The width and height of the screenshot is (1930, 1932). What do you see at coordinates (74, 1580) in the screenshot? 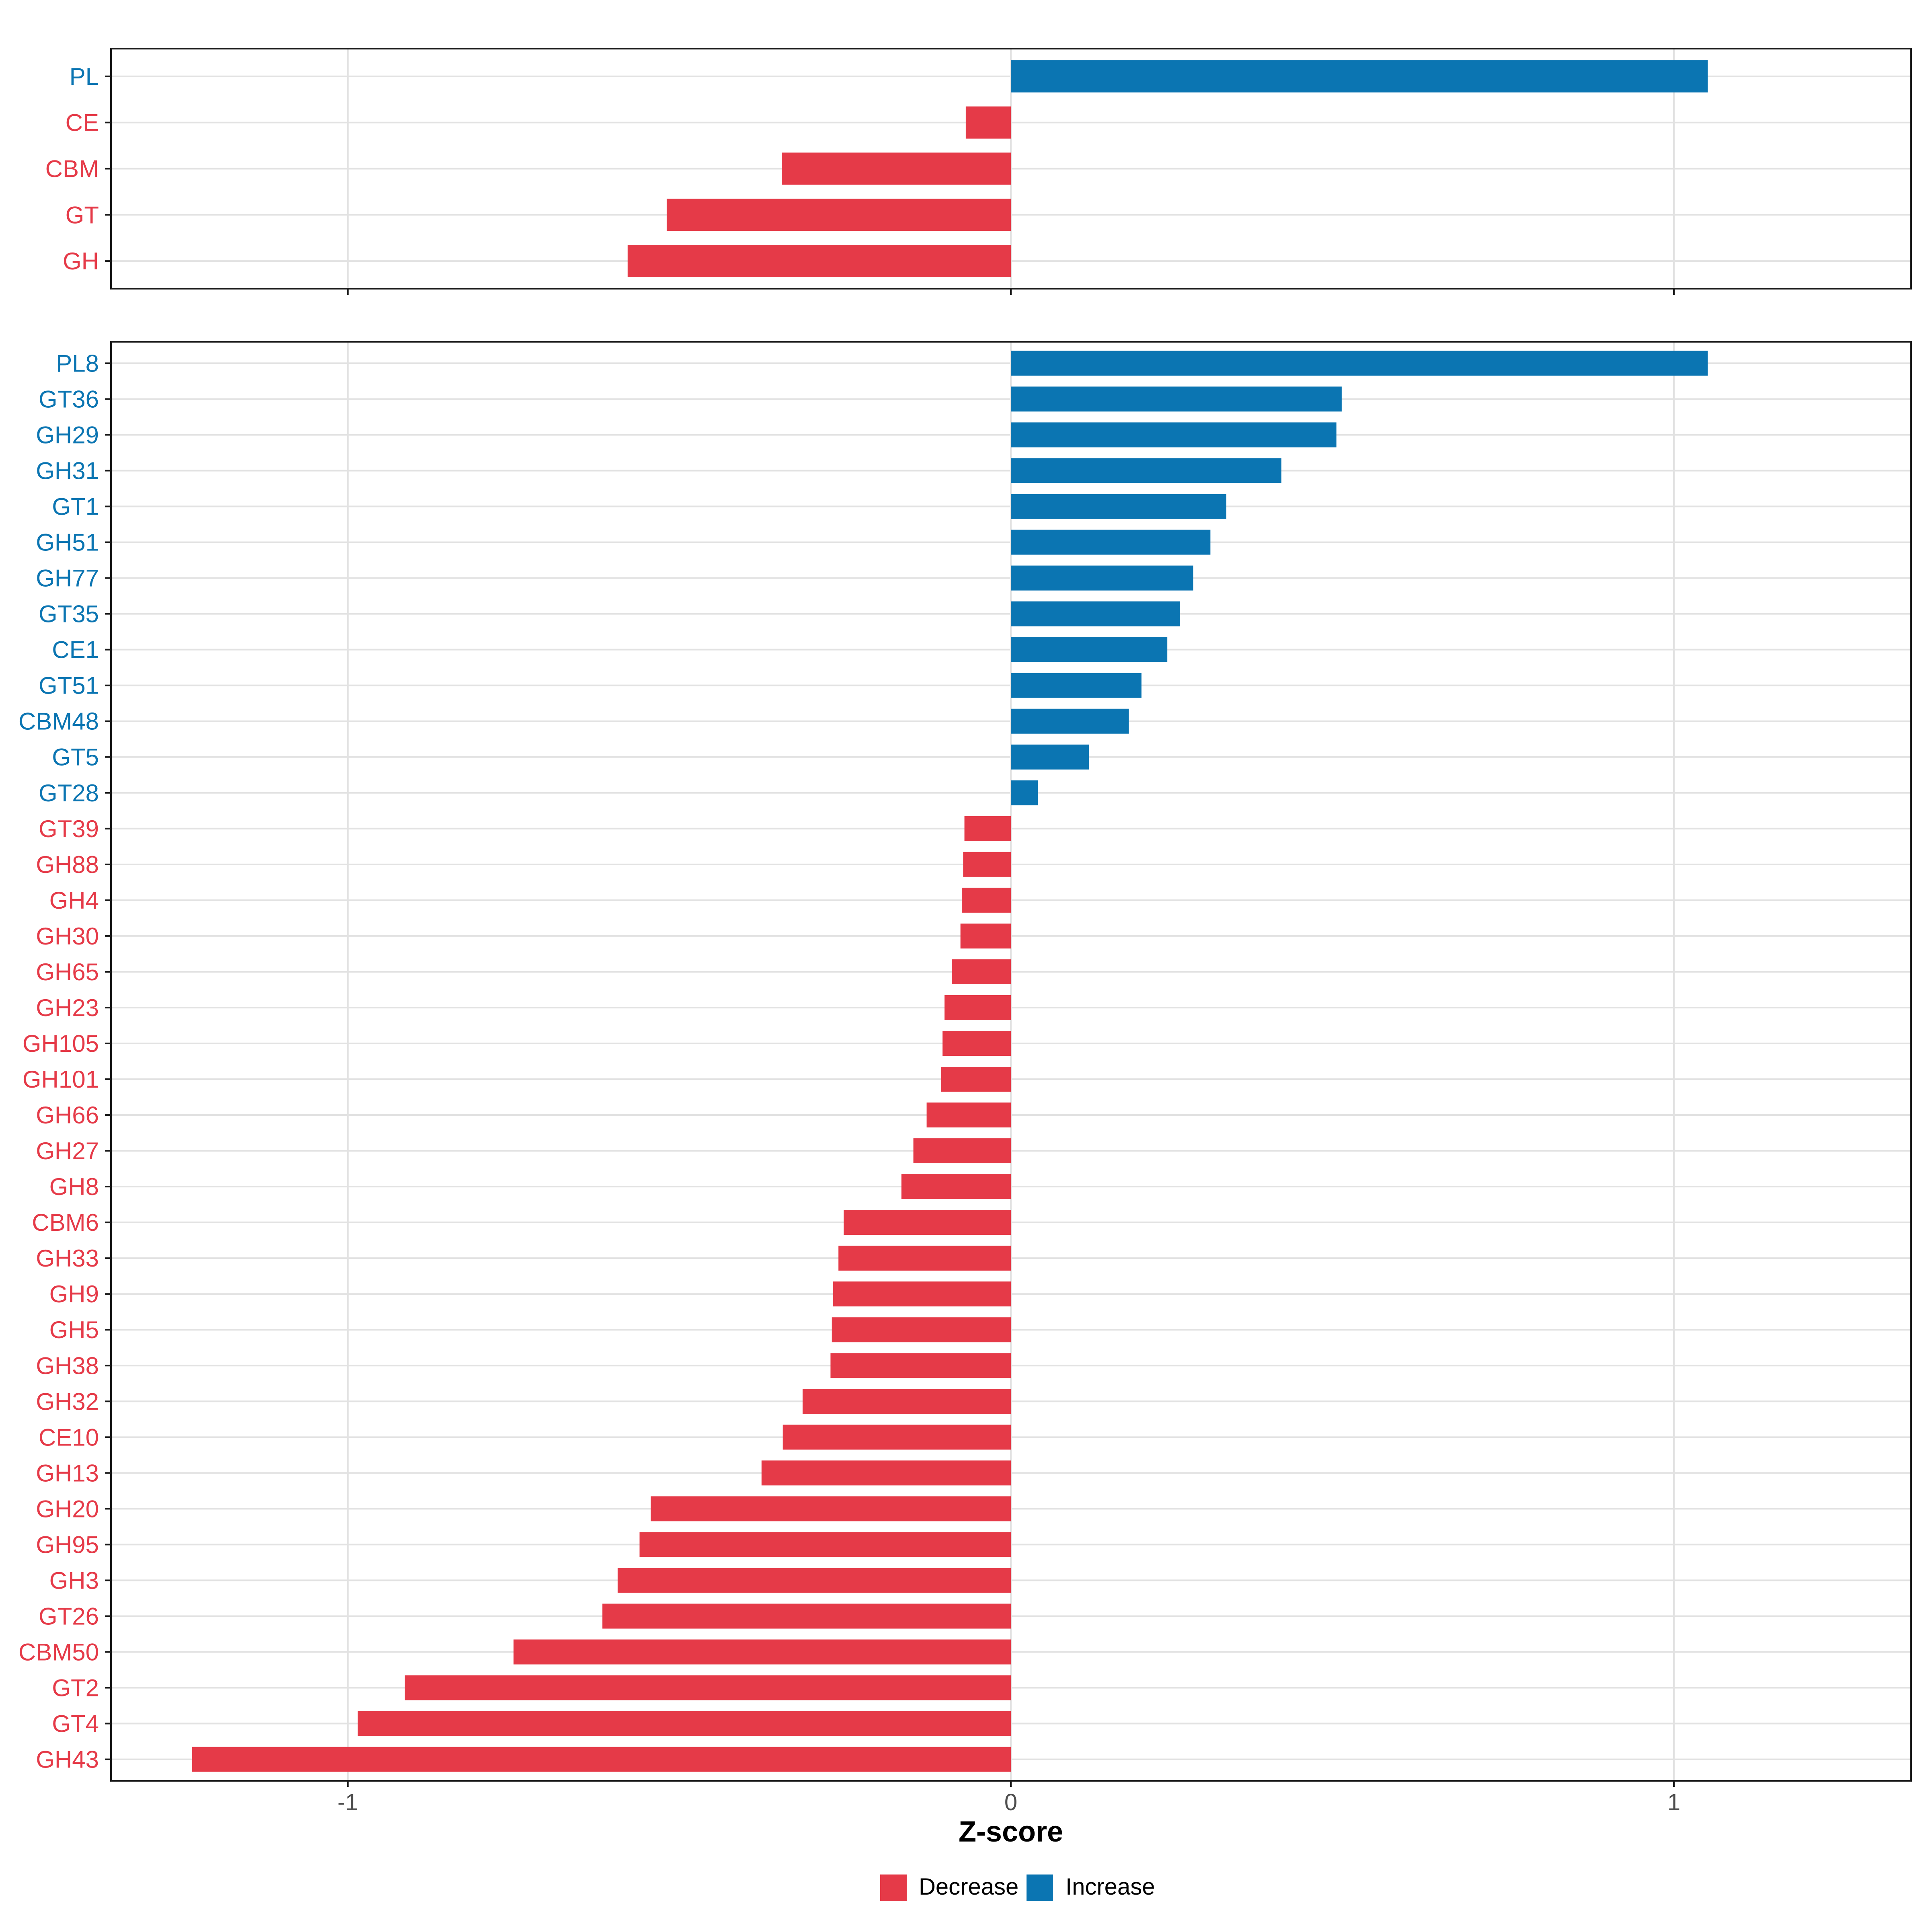
I see `category-label-GH3: GH3` at bounding box center [74, 1580].